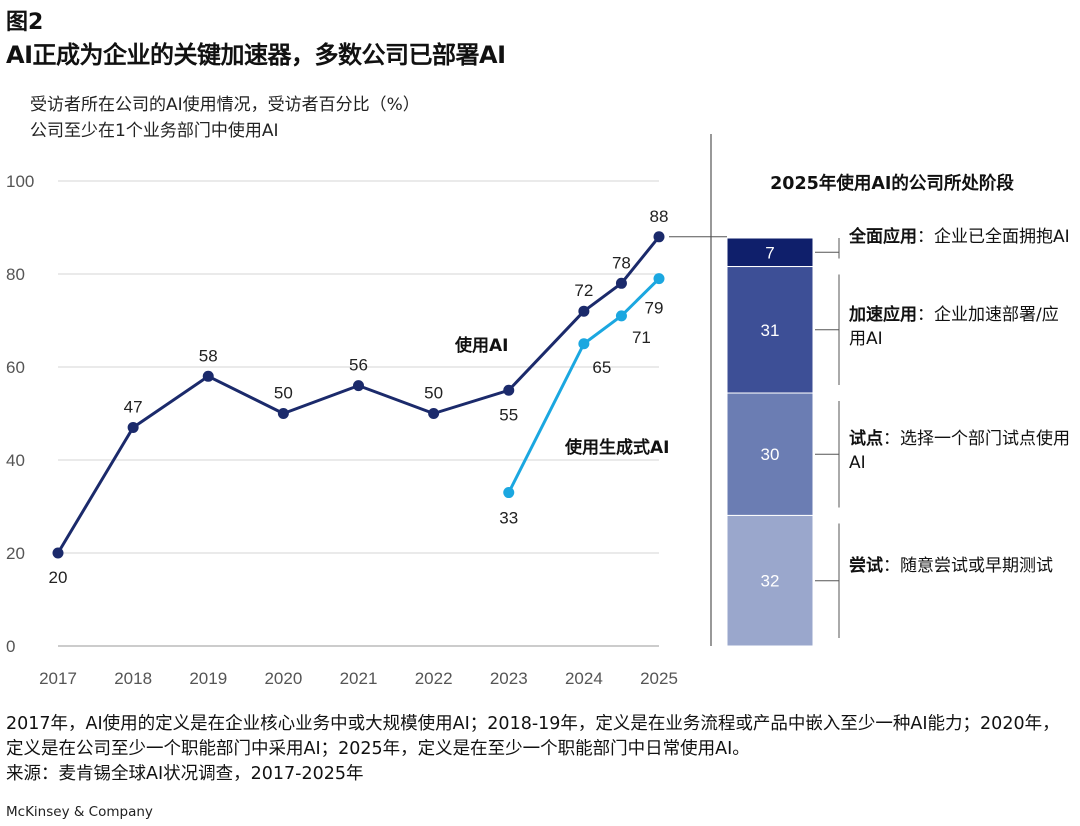 The image size is (1080, 826). What do you see at coordinates (654, 308) in the screenshot?
I see `data-label: 79` at bounding box center [654, 308].